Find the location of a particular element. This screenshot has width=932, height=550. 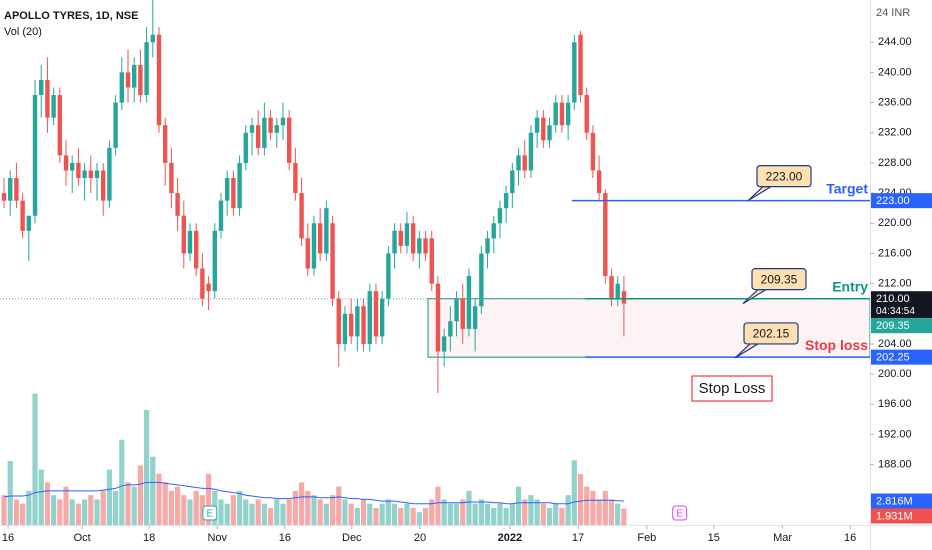

y-tick-label: 204.00 is located at coordinates (895, 344).